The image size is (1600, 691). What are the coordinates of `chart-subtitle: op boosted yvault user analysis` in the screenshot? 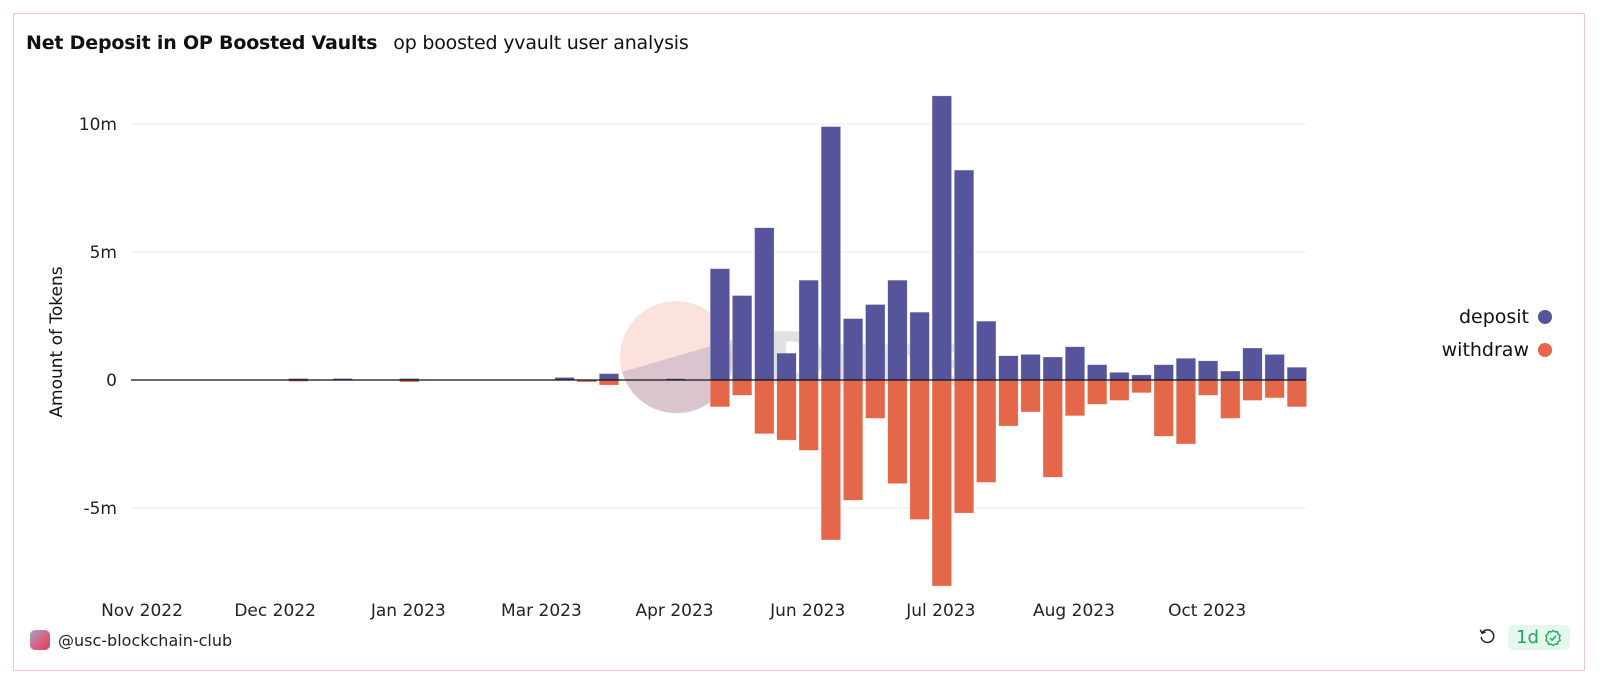 It's located at (541, 43).